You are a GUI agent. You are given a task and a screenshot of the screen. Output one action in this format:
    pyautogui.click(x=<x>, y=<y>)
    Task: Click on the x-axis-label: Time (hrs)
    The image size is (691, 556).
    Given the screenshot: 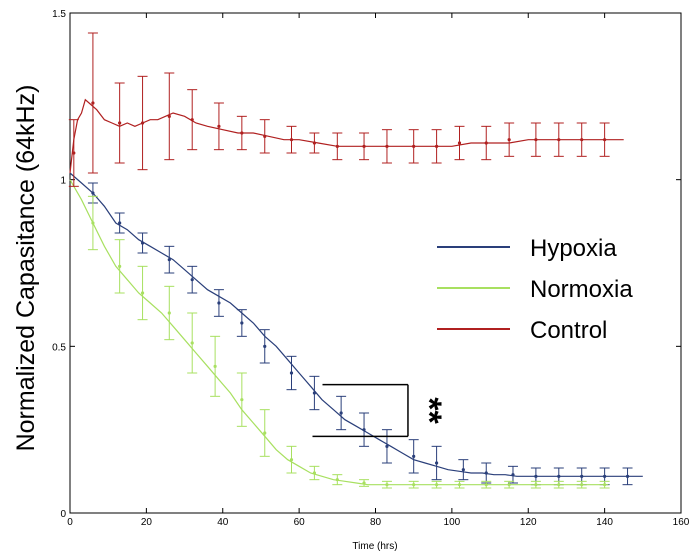 What is the action you would take?
    pyautogui.click(x=374, y=546)
    